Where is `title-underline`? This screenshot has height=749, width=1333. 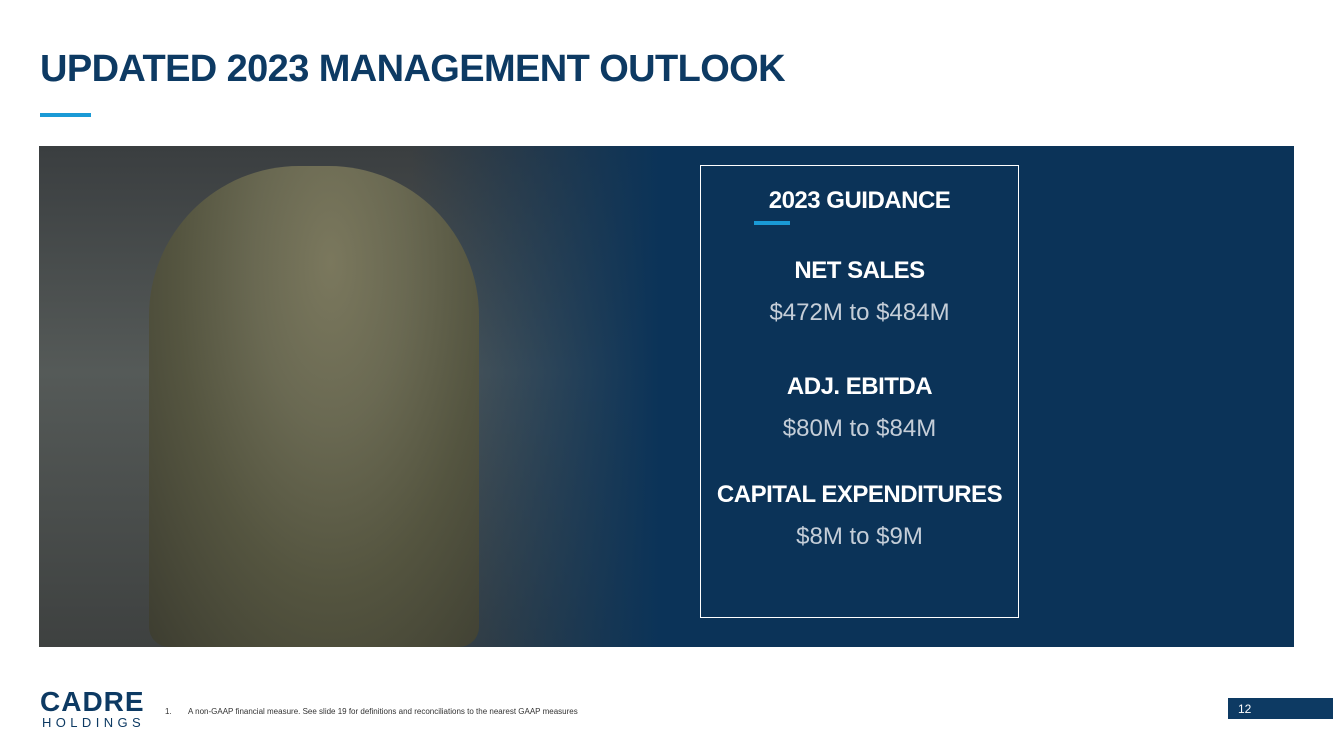 title-underline is located at coordinates (65, 115).